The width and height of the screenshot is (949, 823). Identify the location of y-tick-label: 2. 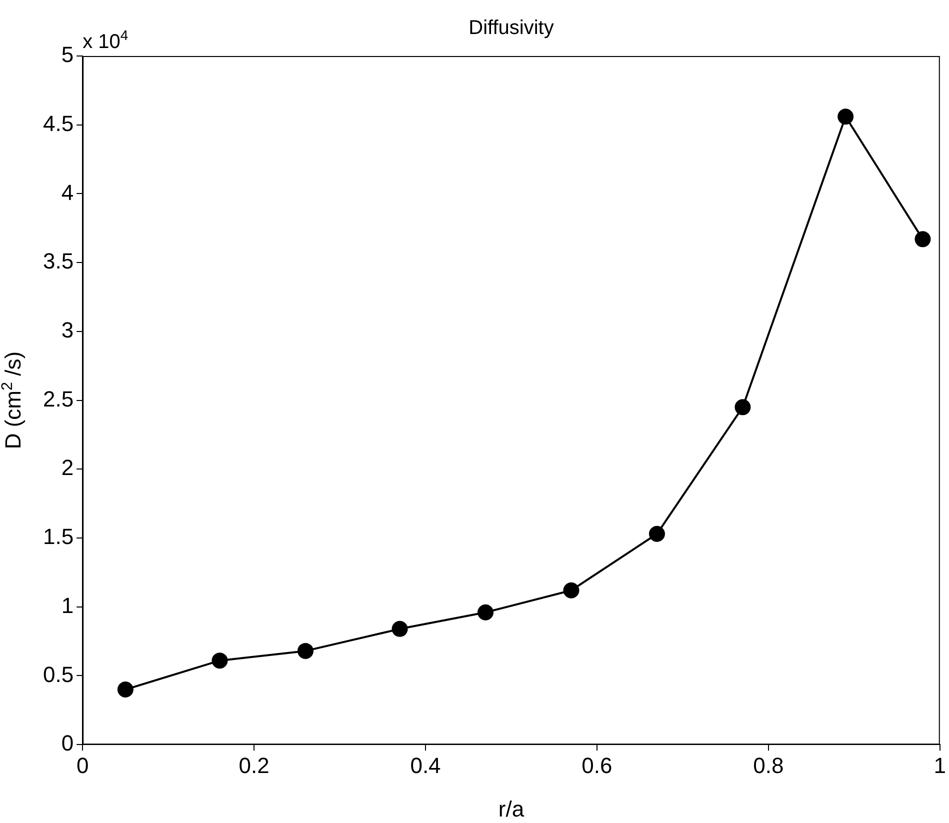
(67, 467).